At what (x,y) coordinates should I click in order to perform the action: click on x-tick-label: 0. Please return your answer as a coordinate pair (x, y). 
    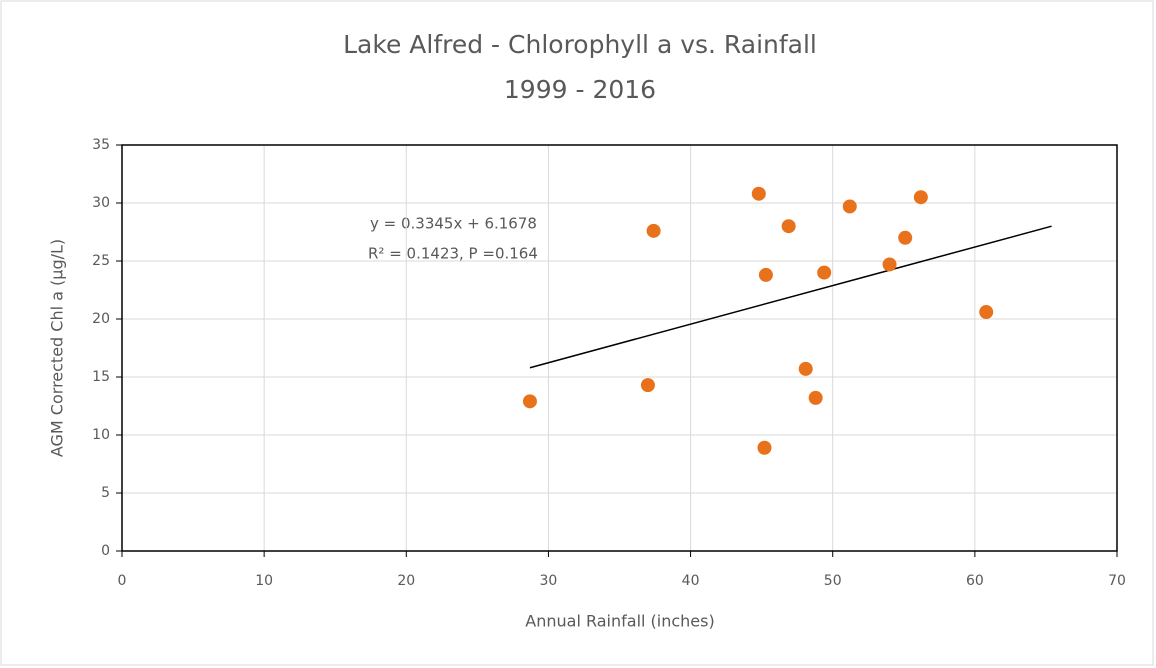
    Looking at the image, I should click on (122, 581).